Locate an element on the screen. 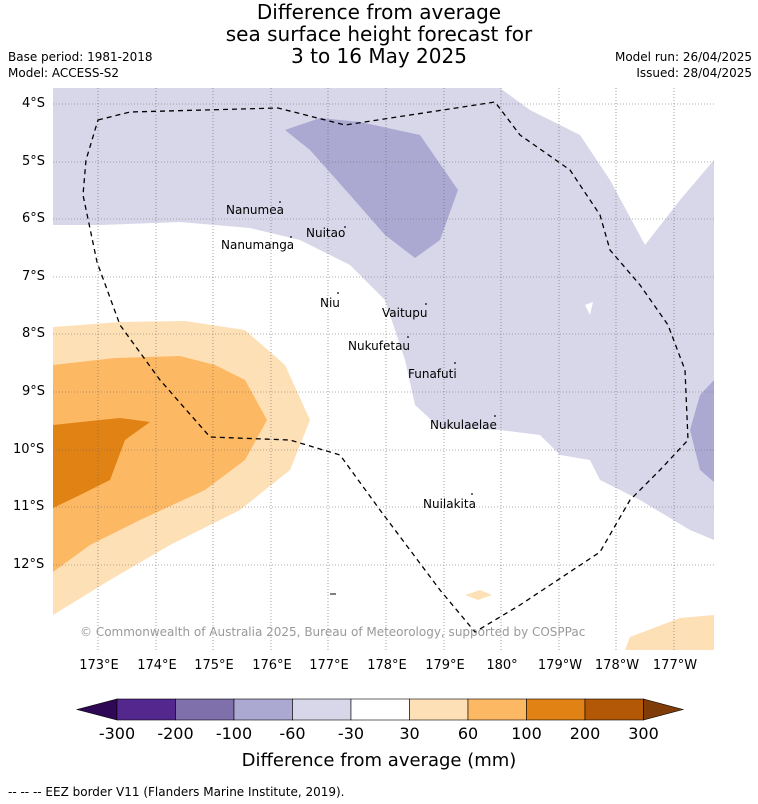  lon-label-174e: 174°E is located at coordinates (157, 665).